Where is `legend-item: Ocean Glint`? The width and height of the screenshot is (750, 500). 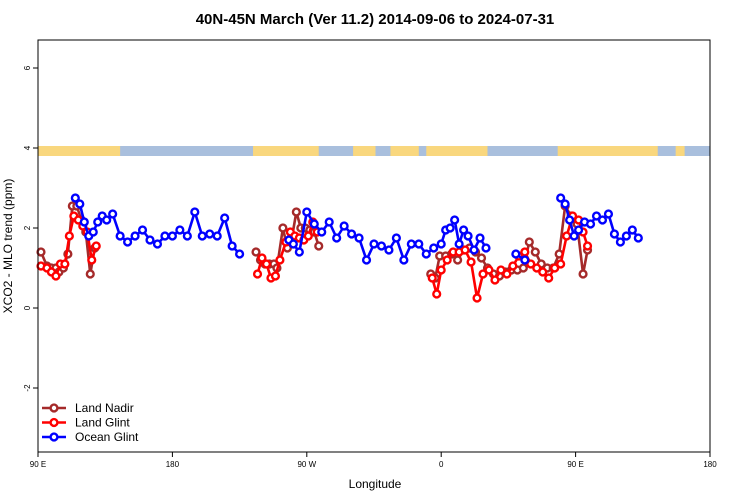 legend-item: Ocean Glint is located at coordinates (90, 437).